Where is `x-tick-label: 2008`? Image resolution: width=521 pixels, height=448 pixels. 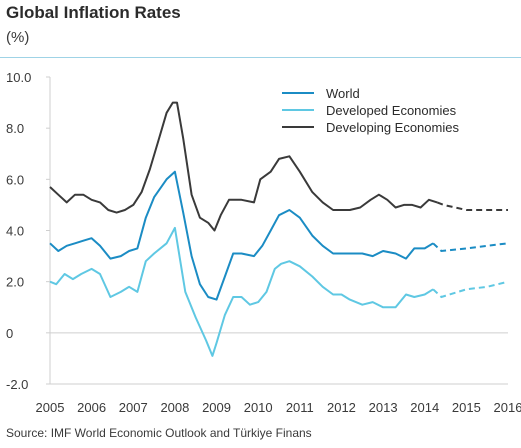
x-tick-label: 2008 is located at coordinates (174, 407).